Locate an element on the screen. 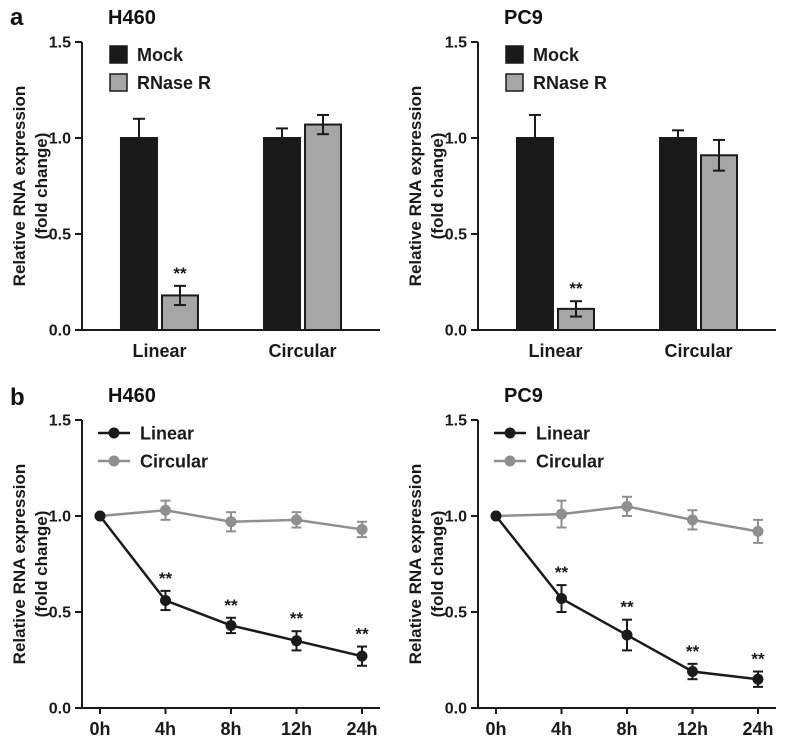 Image resolution: width=800 pixels, height=749 pixels. legend-swatch-rnase-r is located at coordinates (514, 82).